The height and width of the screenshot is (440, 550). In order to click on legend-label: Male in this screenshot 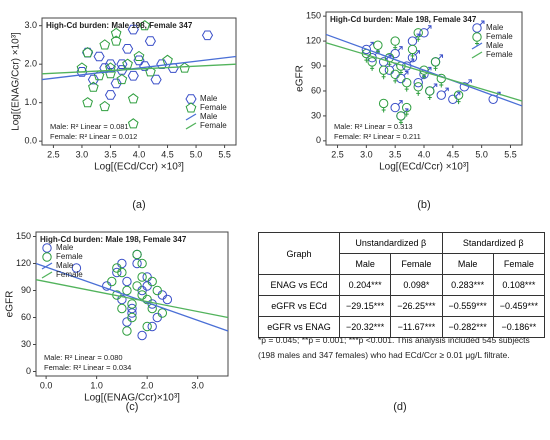, I will do `click(495, 45)`.